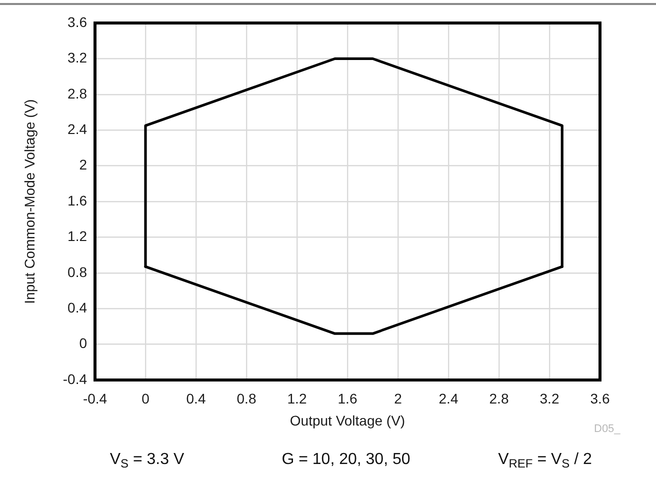 The height and width of the screenshot is (481, 656). What do you see at coordinates (545, 460) in the screenshot?
I see `text: V$_{REF}$ = V$_{S}$ / 2` at bounding box center [545, 460].